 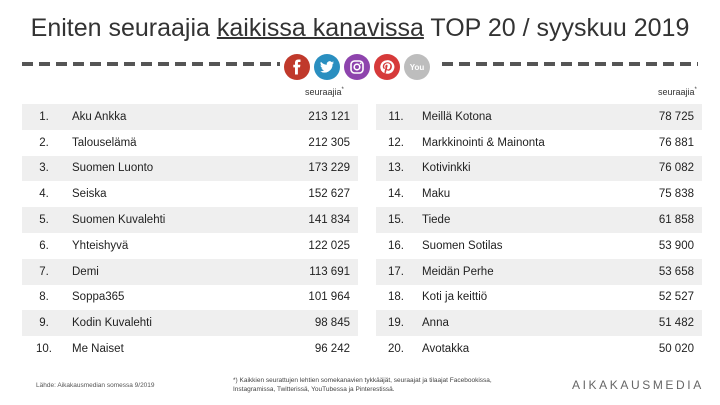 I want to click on title-post: TOP 20 / syyskuu 2019, so click(x=556, y=28).